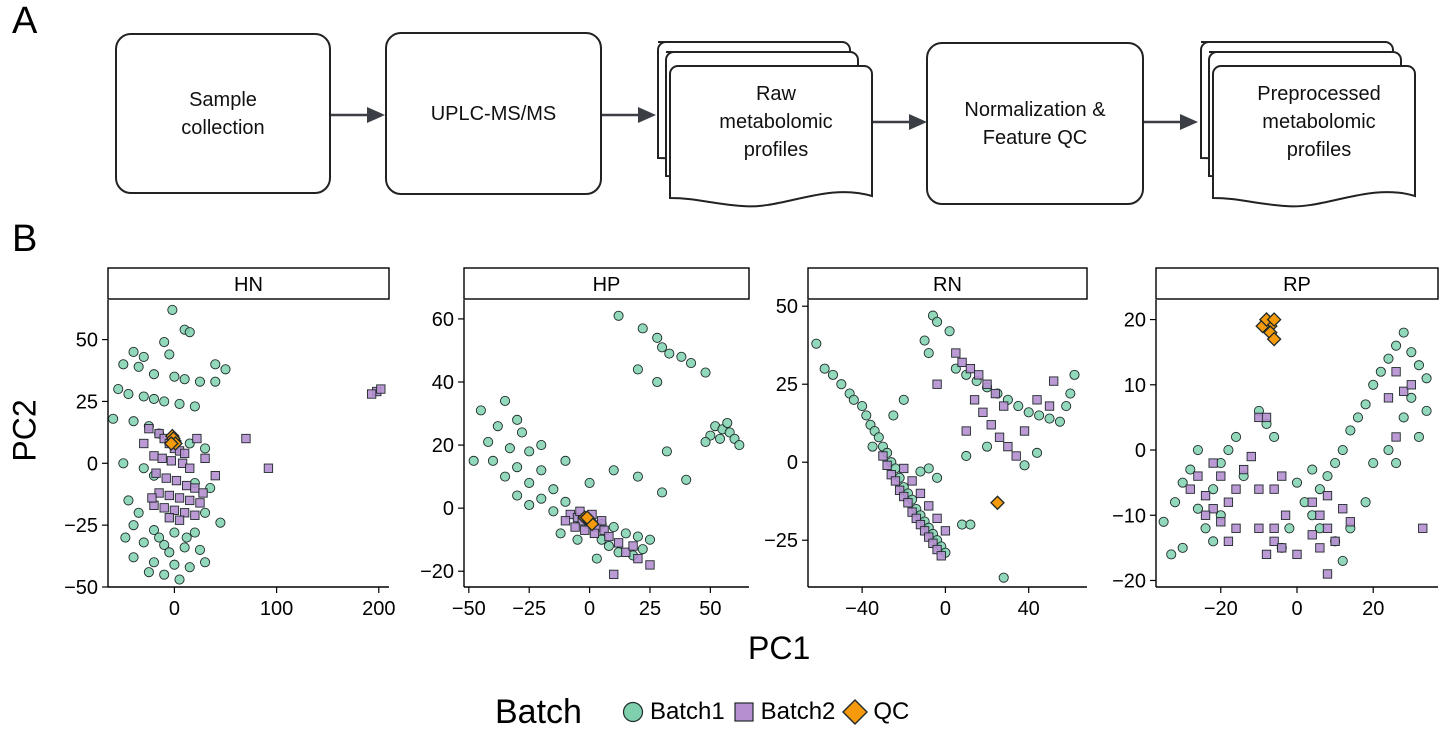  Describe the element at coordinates (1035, 123) in the screenshot. I see `step-normalization: Normalization & Feature QC` at that location.